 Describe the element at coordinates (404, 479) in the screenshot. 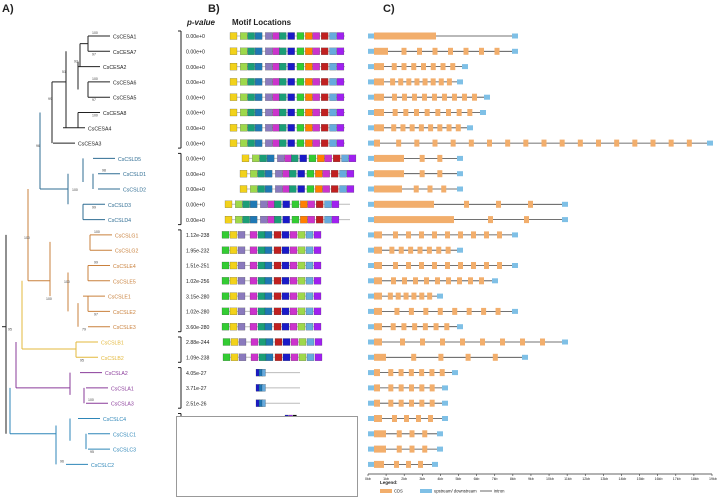

I see `gene-axis-tick-label: 2kb` at that location.